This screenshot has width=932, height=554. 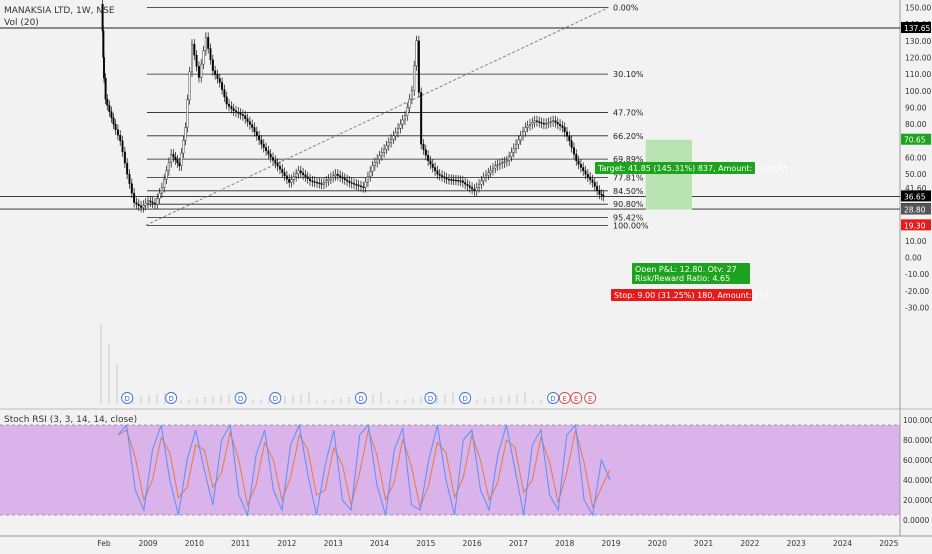 I want to click on position-target-zone, so click(x=669, y=174).